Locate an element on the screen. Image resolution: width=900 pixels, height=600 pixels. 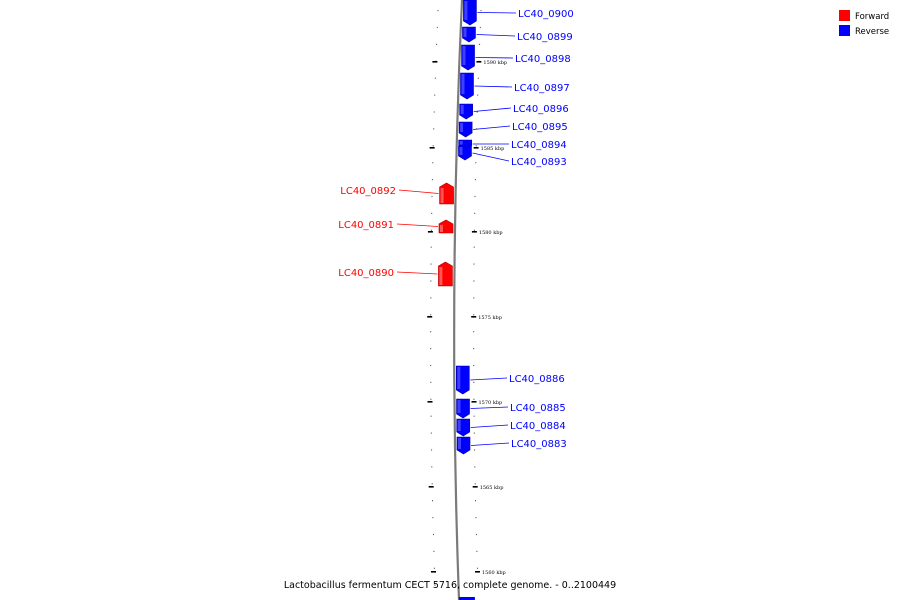
gene-lc40-0885: LC40_0885 is located at coordinates (511, 408).